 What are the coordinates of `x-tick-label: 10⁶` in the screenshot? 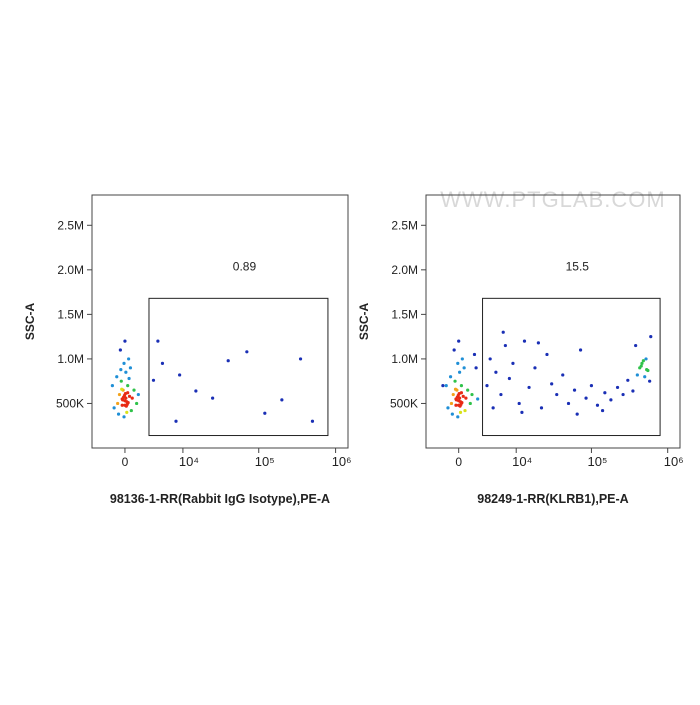 It's located at (674, 461).